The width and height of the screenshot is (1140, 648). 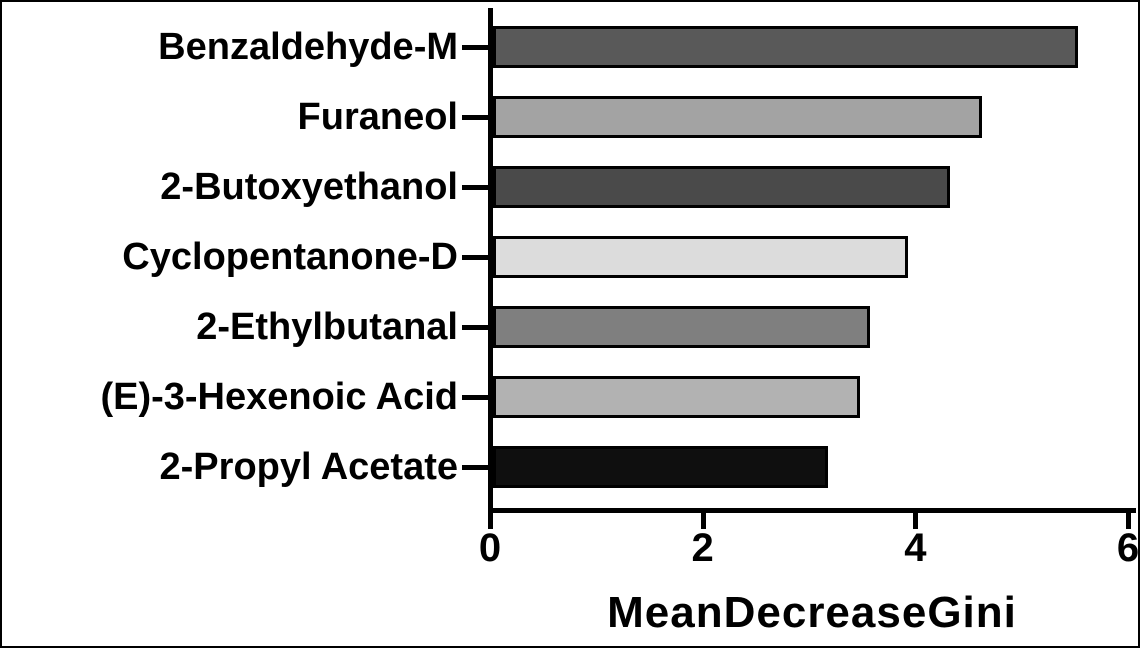 I want to click on chart-row: Cyclopentanone-D, so click(x=570, y=257).